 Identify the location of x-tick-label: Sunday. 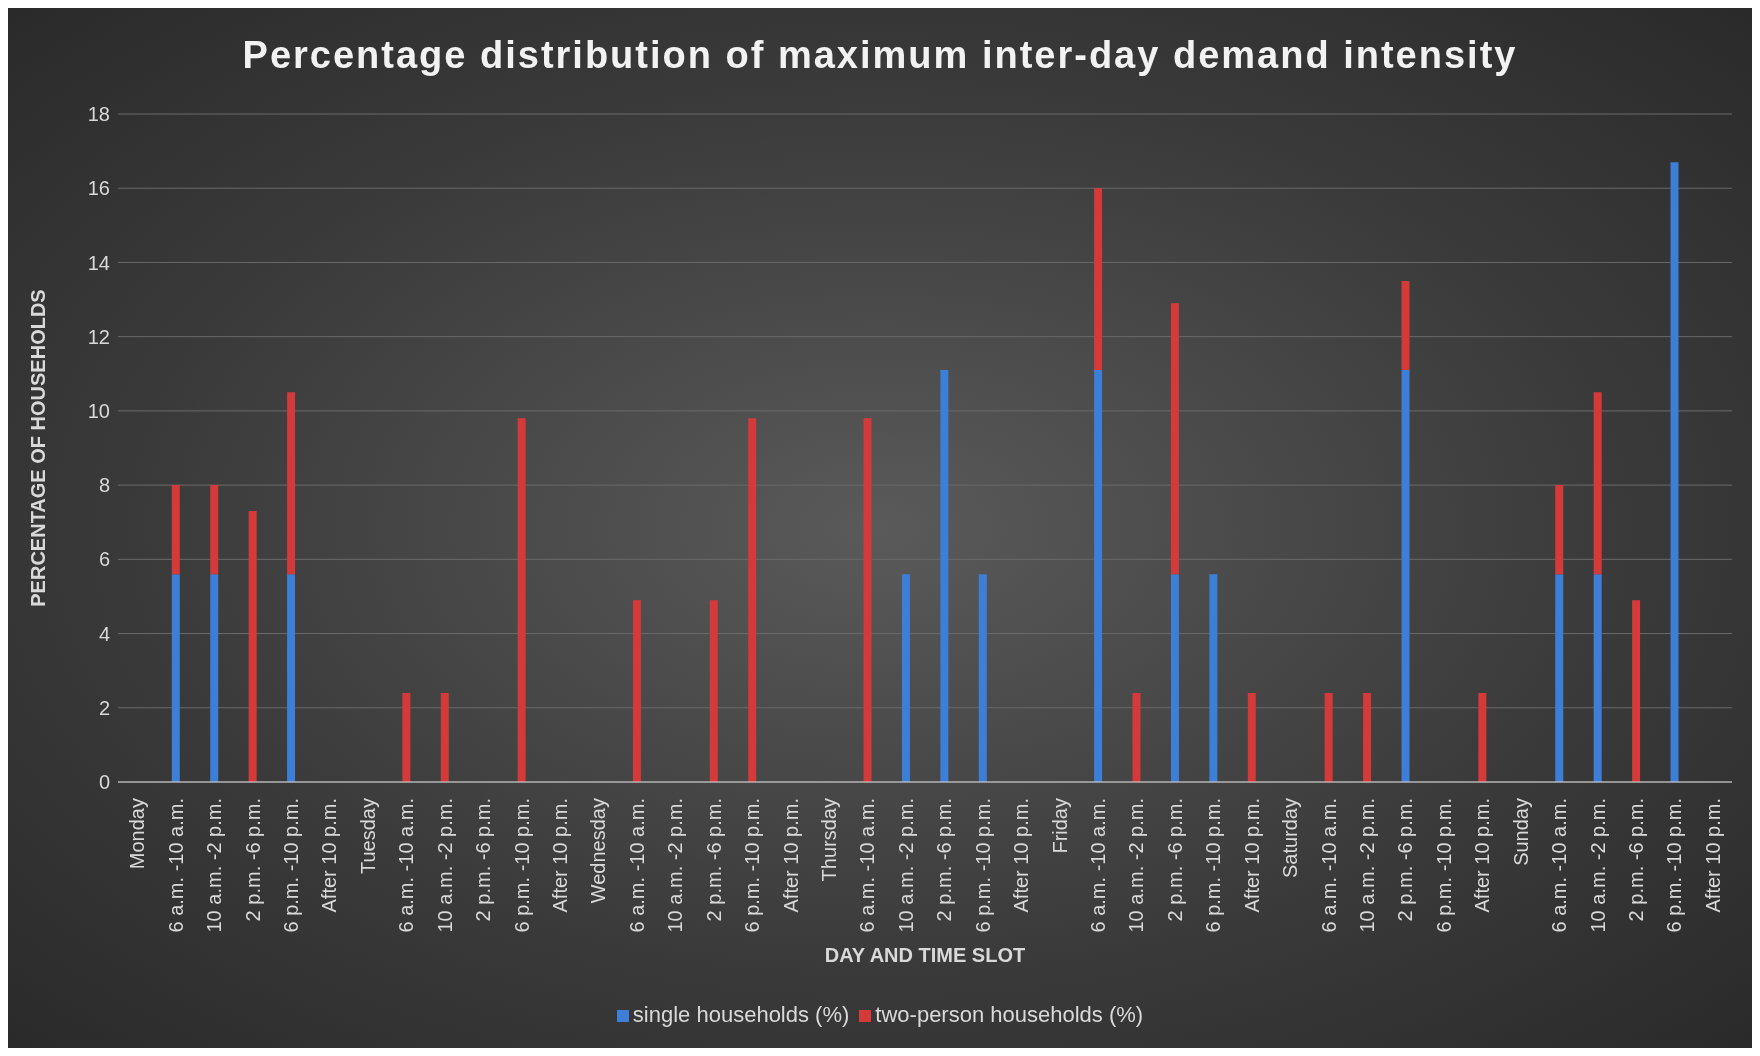
(1520, 832).